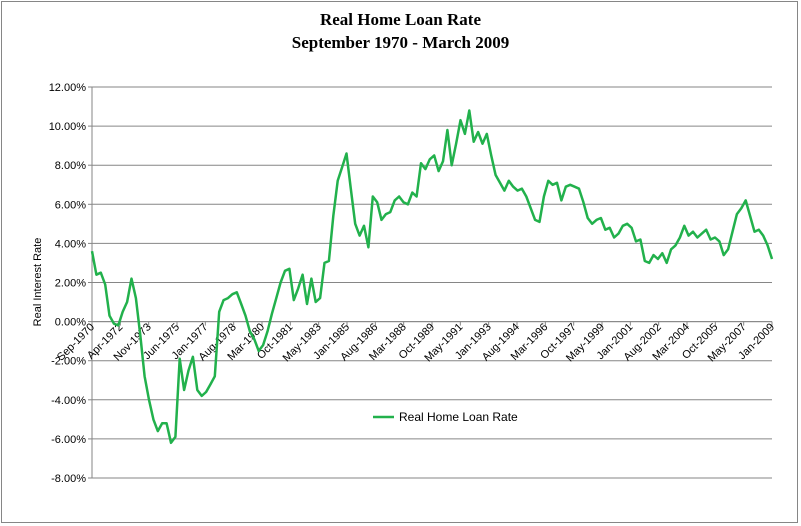  Describe the element at coordinates (38, 282) in the screenshot. I see `y-axis-label: Real Interest Rate` at that location.